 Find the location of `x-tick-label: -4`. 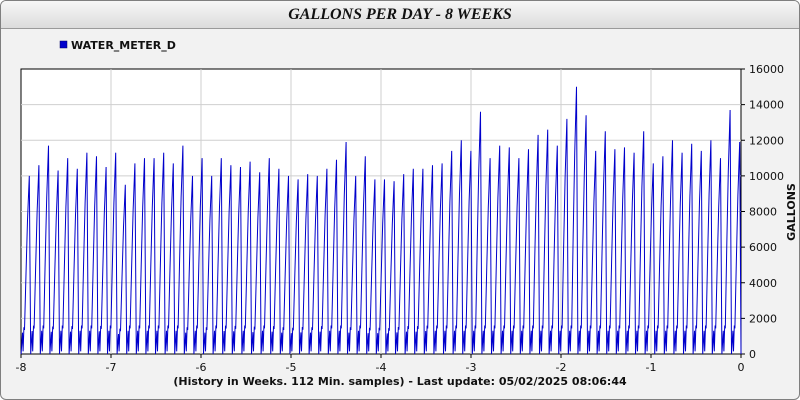

x-tick-label: -4 is located at coordinates (381, 367).